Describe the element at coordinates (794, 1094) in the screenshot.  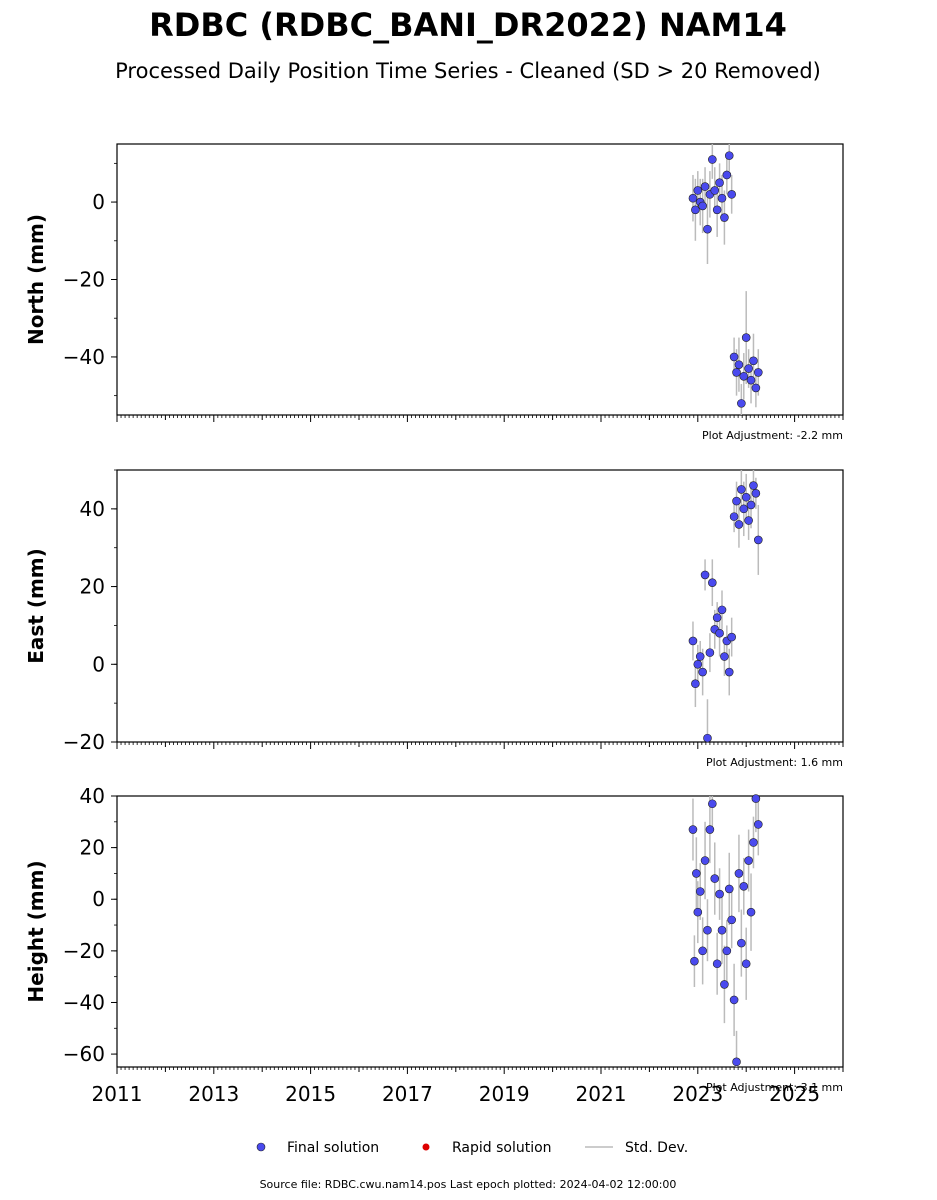
I see `x-tick-label: 2025` at that location.